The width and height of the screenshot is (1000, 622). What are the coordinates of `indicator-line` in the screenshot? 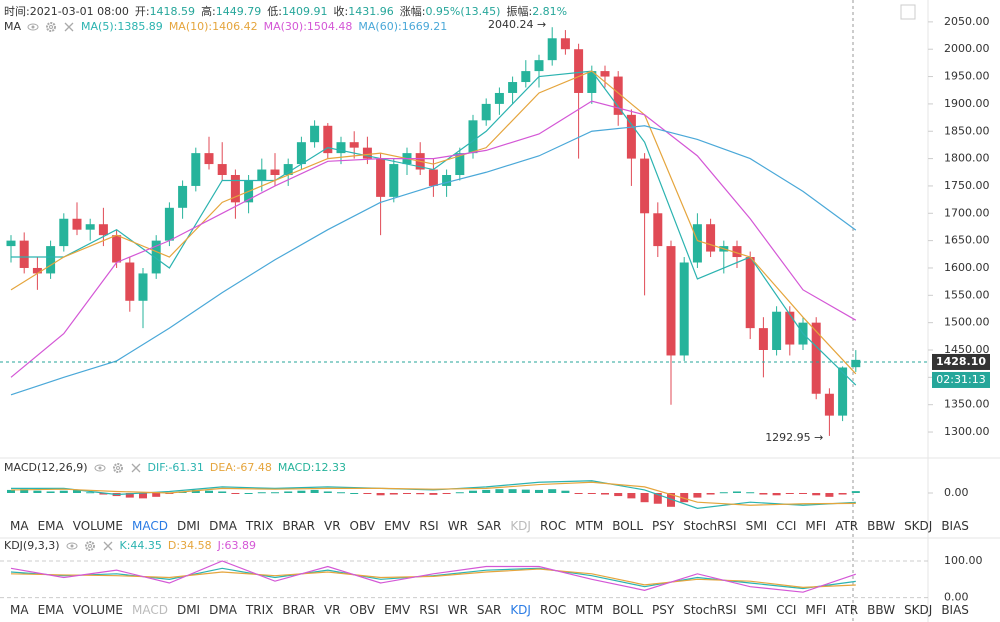 It's located at (433, 578).